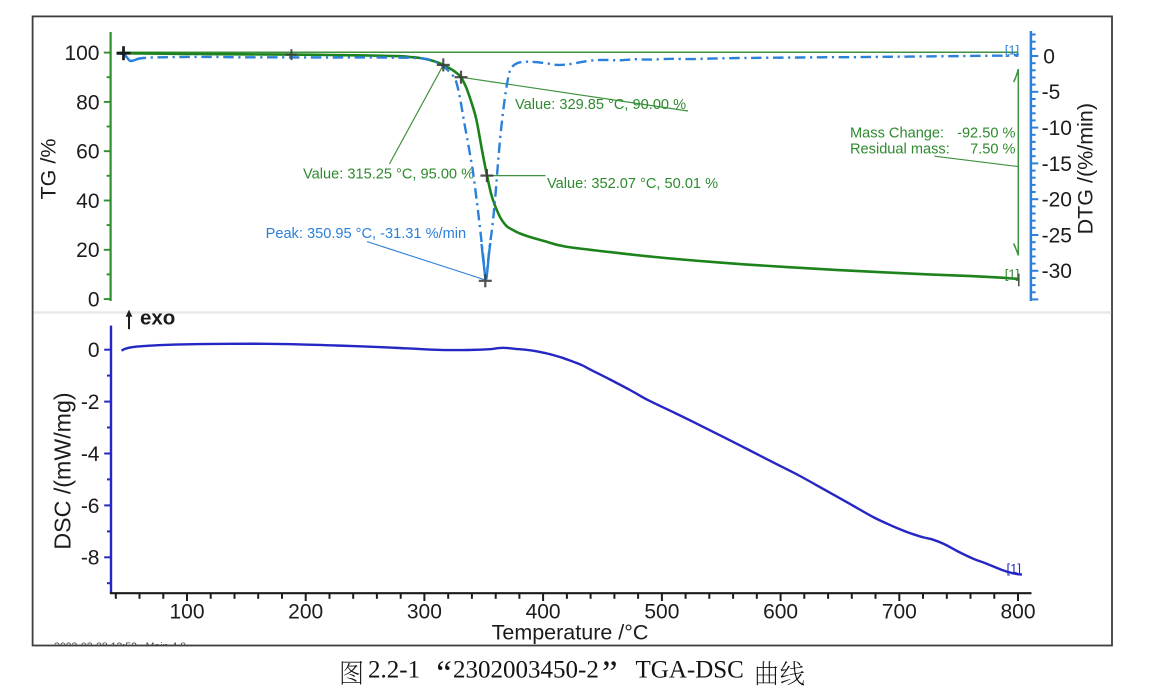 The width and height of the screenshot is (1153, 686). I want to click on svg-text: -20, so click(1057, 200).